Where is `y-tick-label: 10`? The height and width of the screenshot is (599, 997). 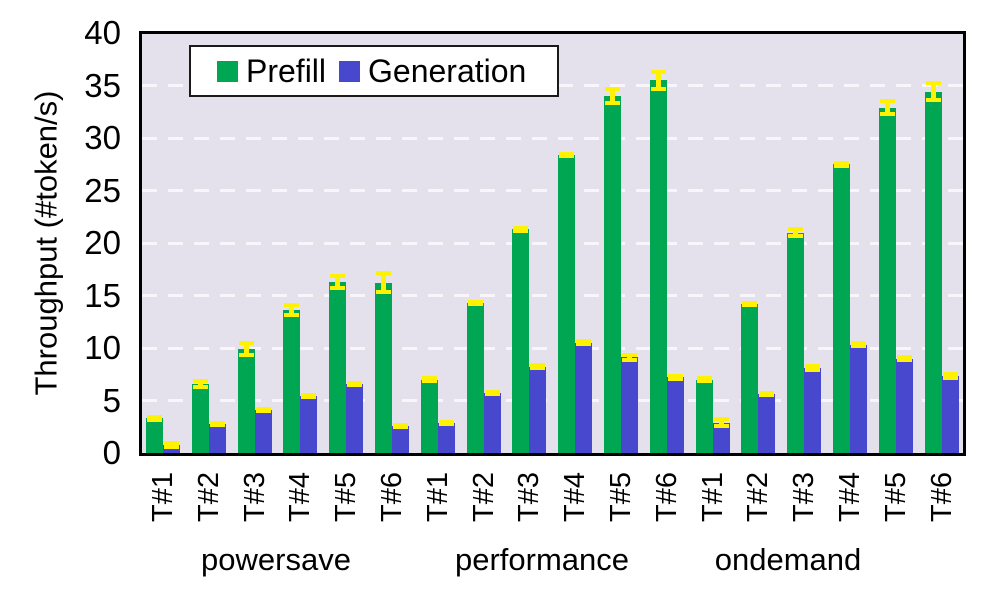 y-tick-label: 10 is located at coordinates (102, 347).